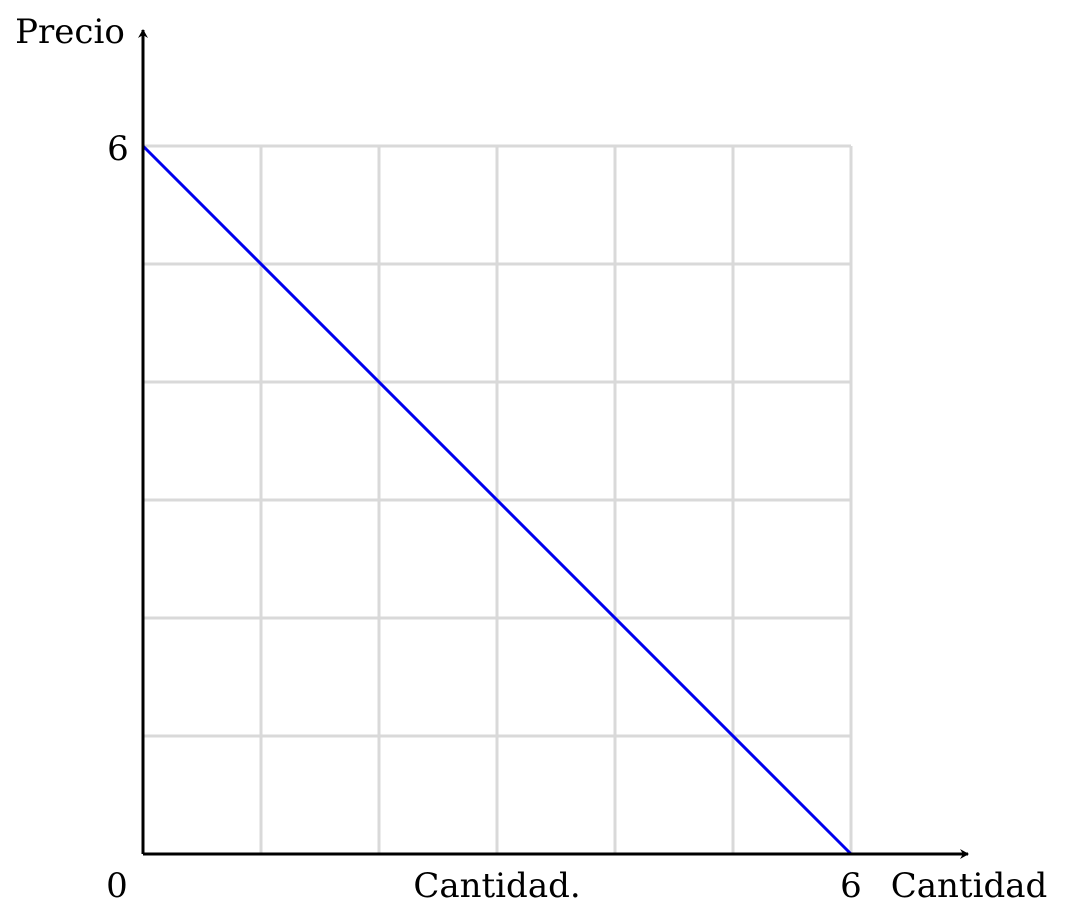  What do you see at coordinates (851, 886) in the screenshot?
I see `x-tick-label: 6` at bounding box center [851, 886].